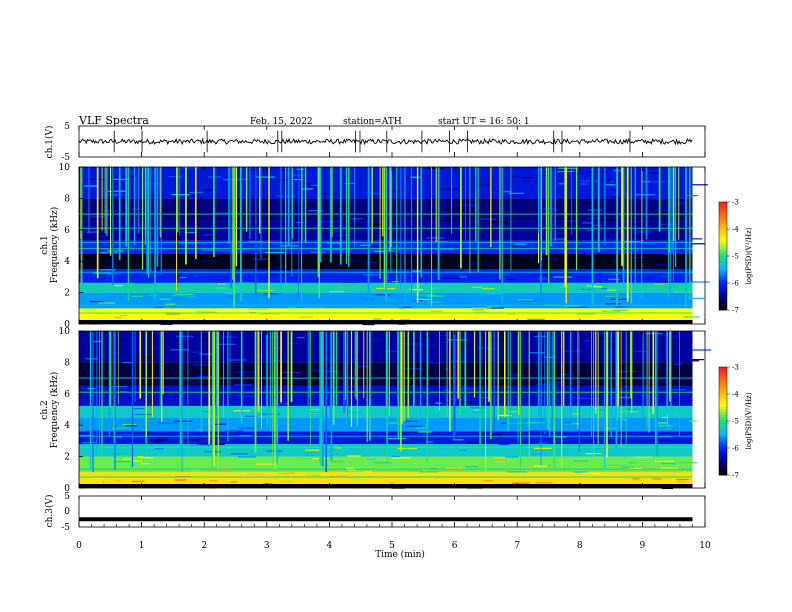 This screenshot has height=612, width=792. I want to click on xtick-label: 3, so click(267, 546).